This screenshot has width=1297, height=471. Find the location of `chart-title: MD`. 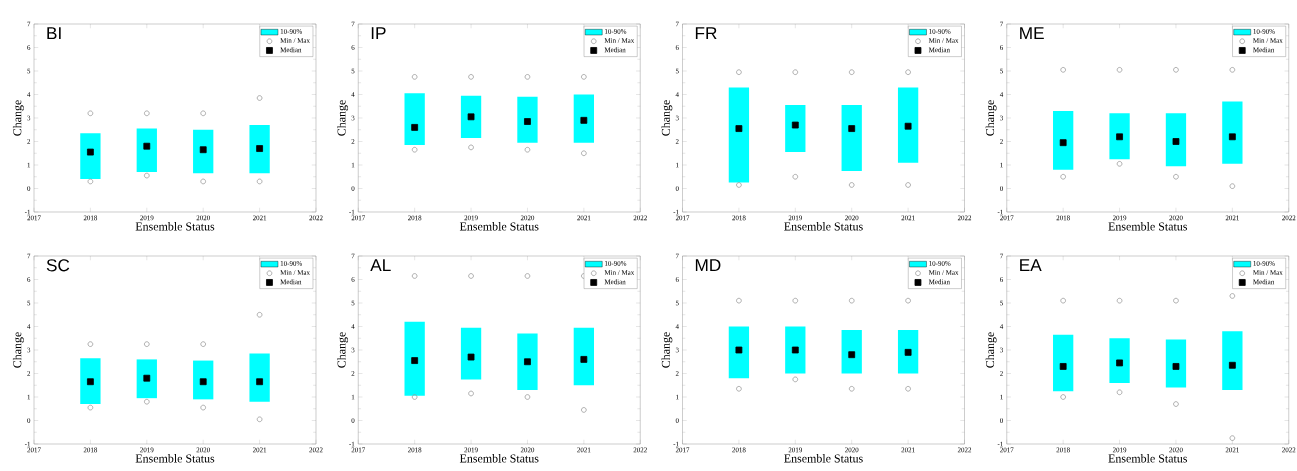

chart-title: MD is located at coordinates (708, 265).